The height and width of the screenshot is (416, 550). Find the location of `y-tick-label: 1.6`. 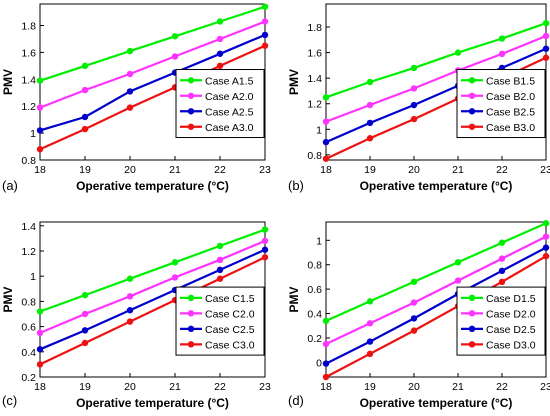

y-tick-label: 1.6 is located at coordinates (28, 53).